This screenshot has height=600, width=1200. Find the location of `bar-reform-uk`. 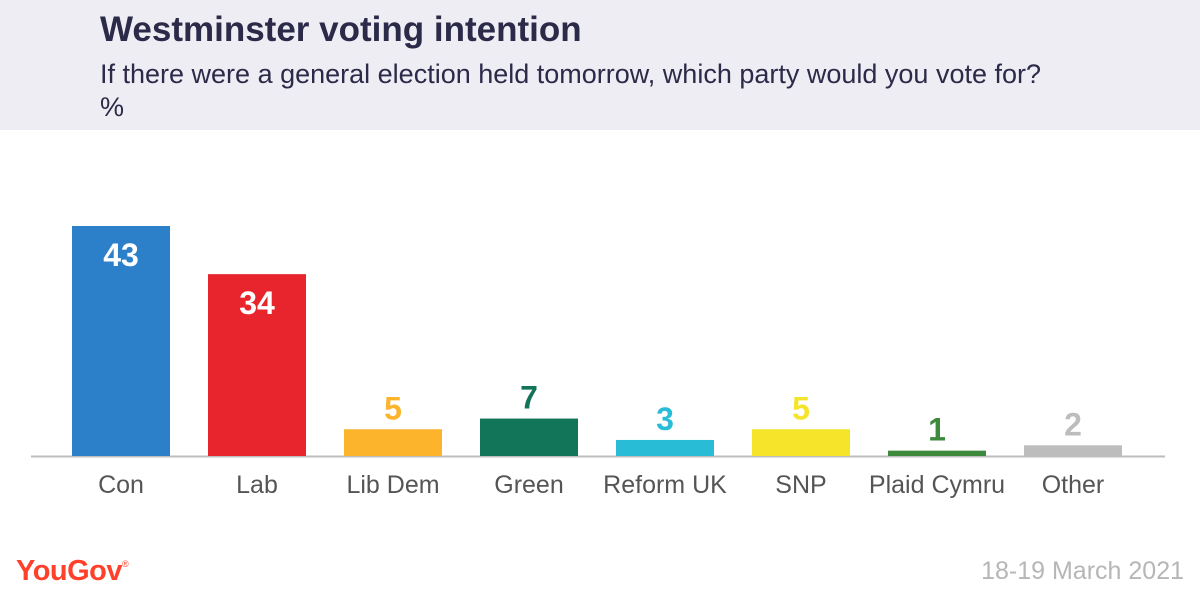

bar-reform-uk is located at coordinates (665, 447).